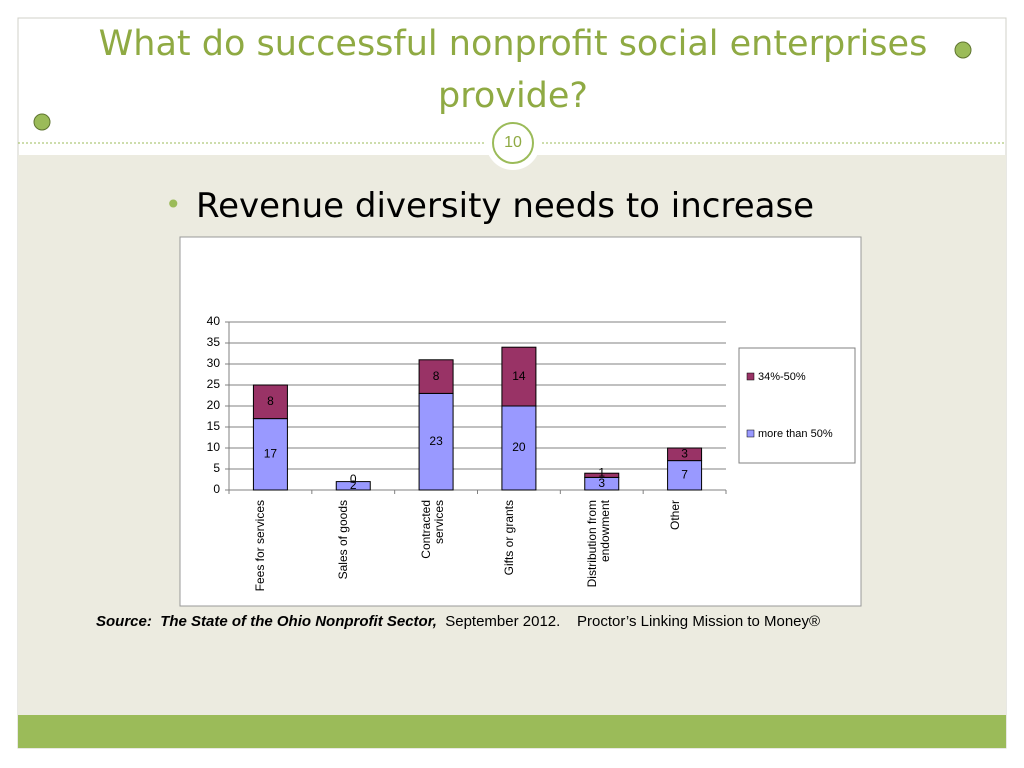 The image size is (1024, 768). I want to click on x-label-box: Other, so click(674, 515).